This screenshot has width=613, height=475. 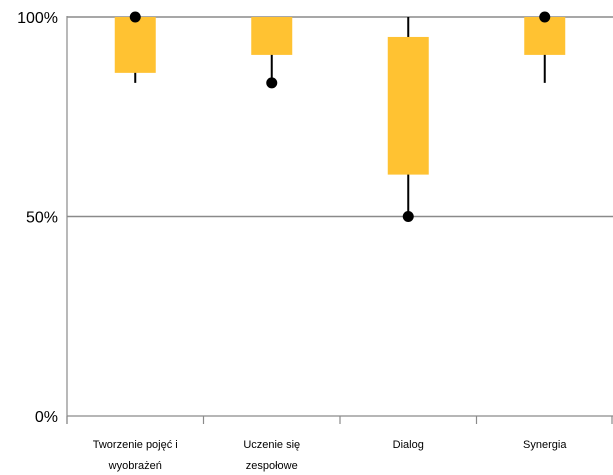 I want to click on x-tick-label-line-0-0: Tworzenie pojęć i, so click(x=135, y=445).